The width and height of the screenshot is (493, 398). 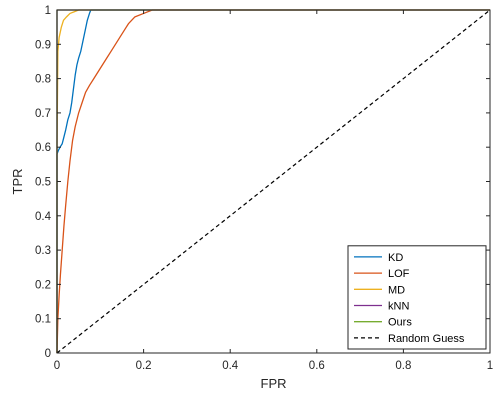 I want to click on y-axis-label: TPR, so click(x=17, y=182).